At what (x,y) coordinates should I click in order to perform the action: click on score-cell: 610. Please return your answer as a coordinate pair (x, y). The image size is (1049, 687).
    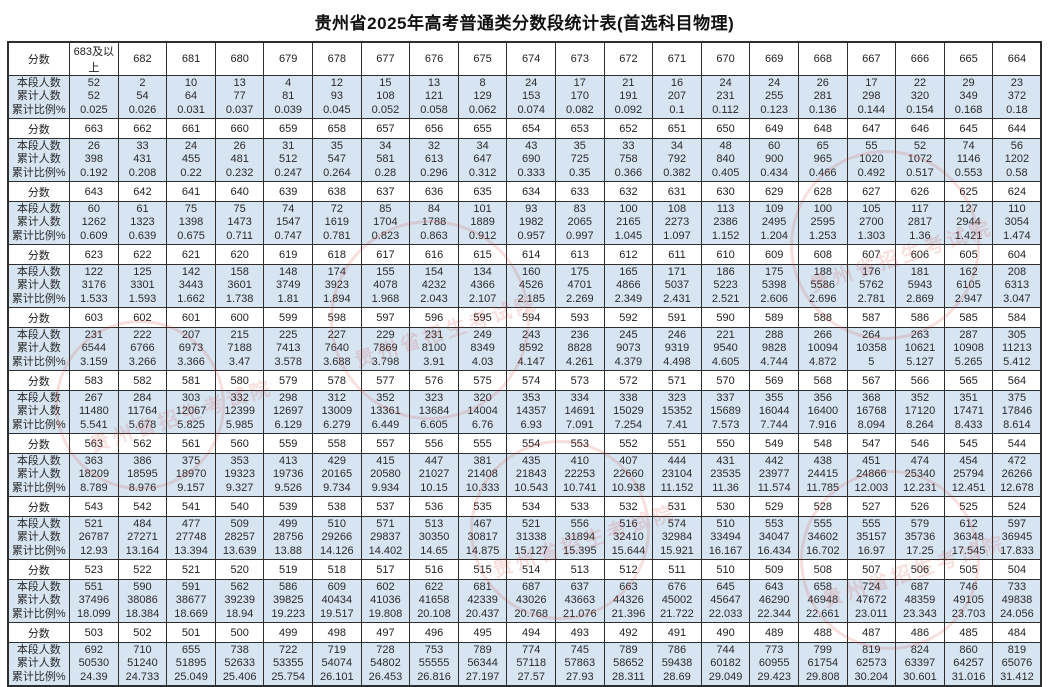
    Looking at the image, I should click on (725, 254).